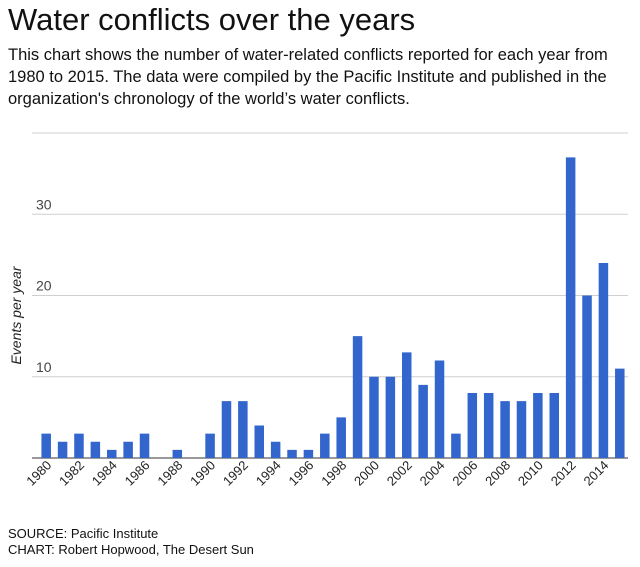 The width and height of the screenshot is (640, 567). I want to click on bar-2002, so click(406, 405).